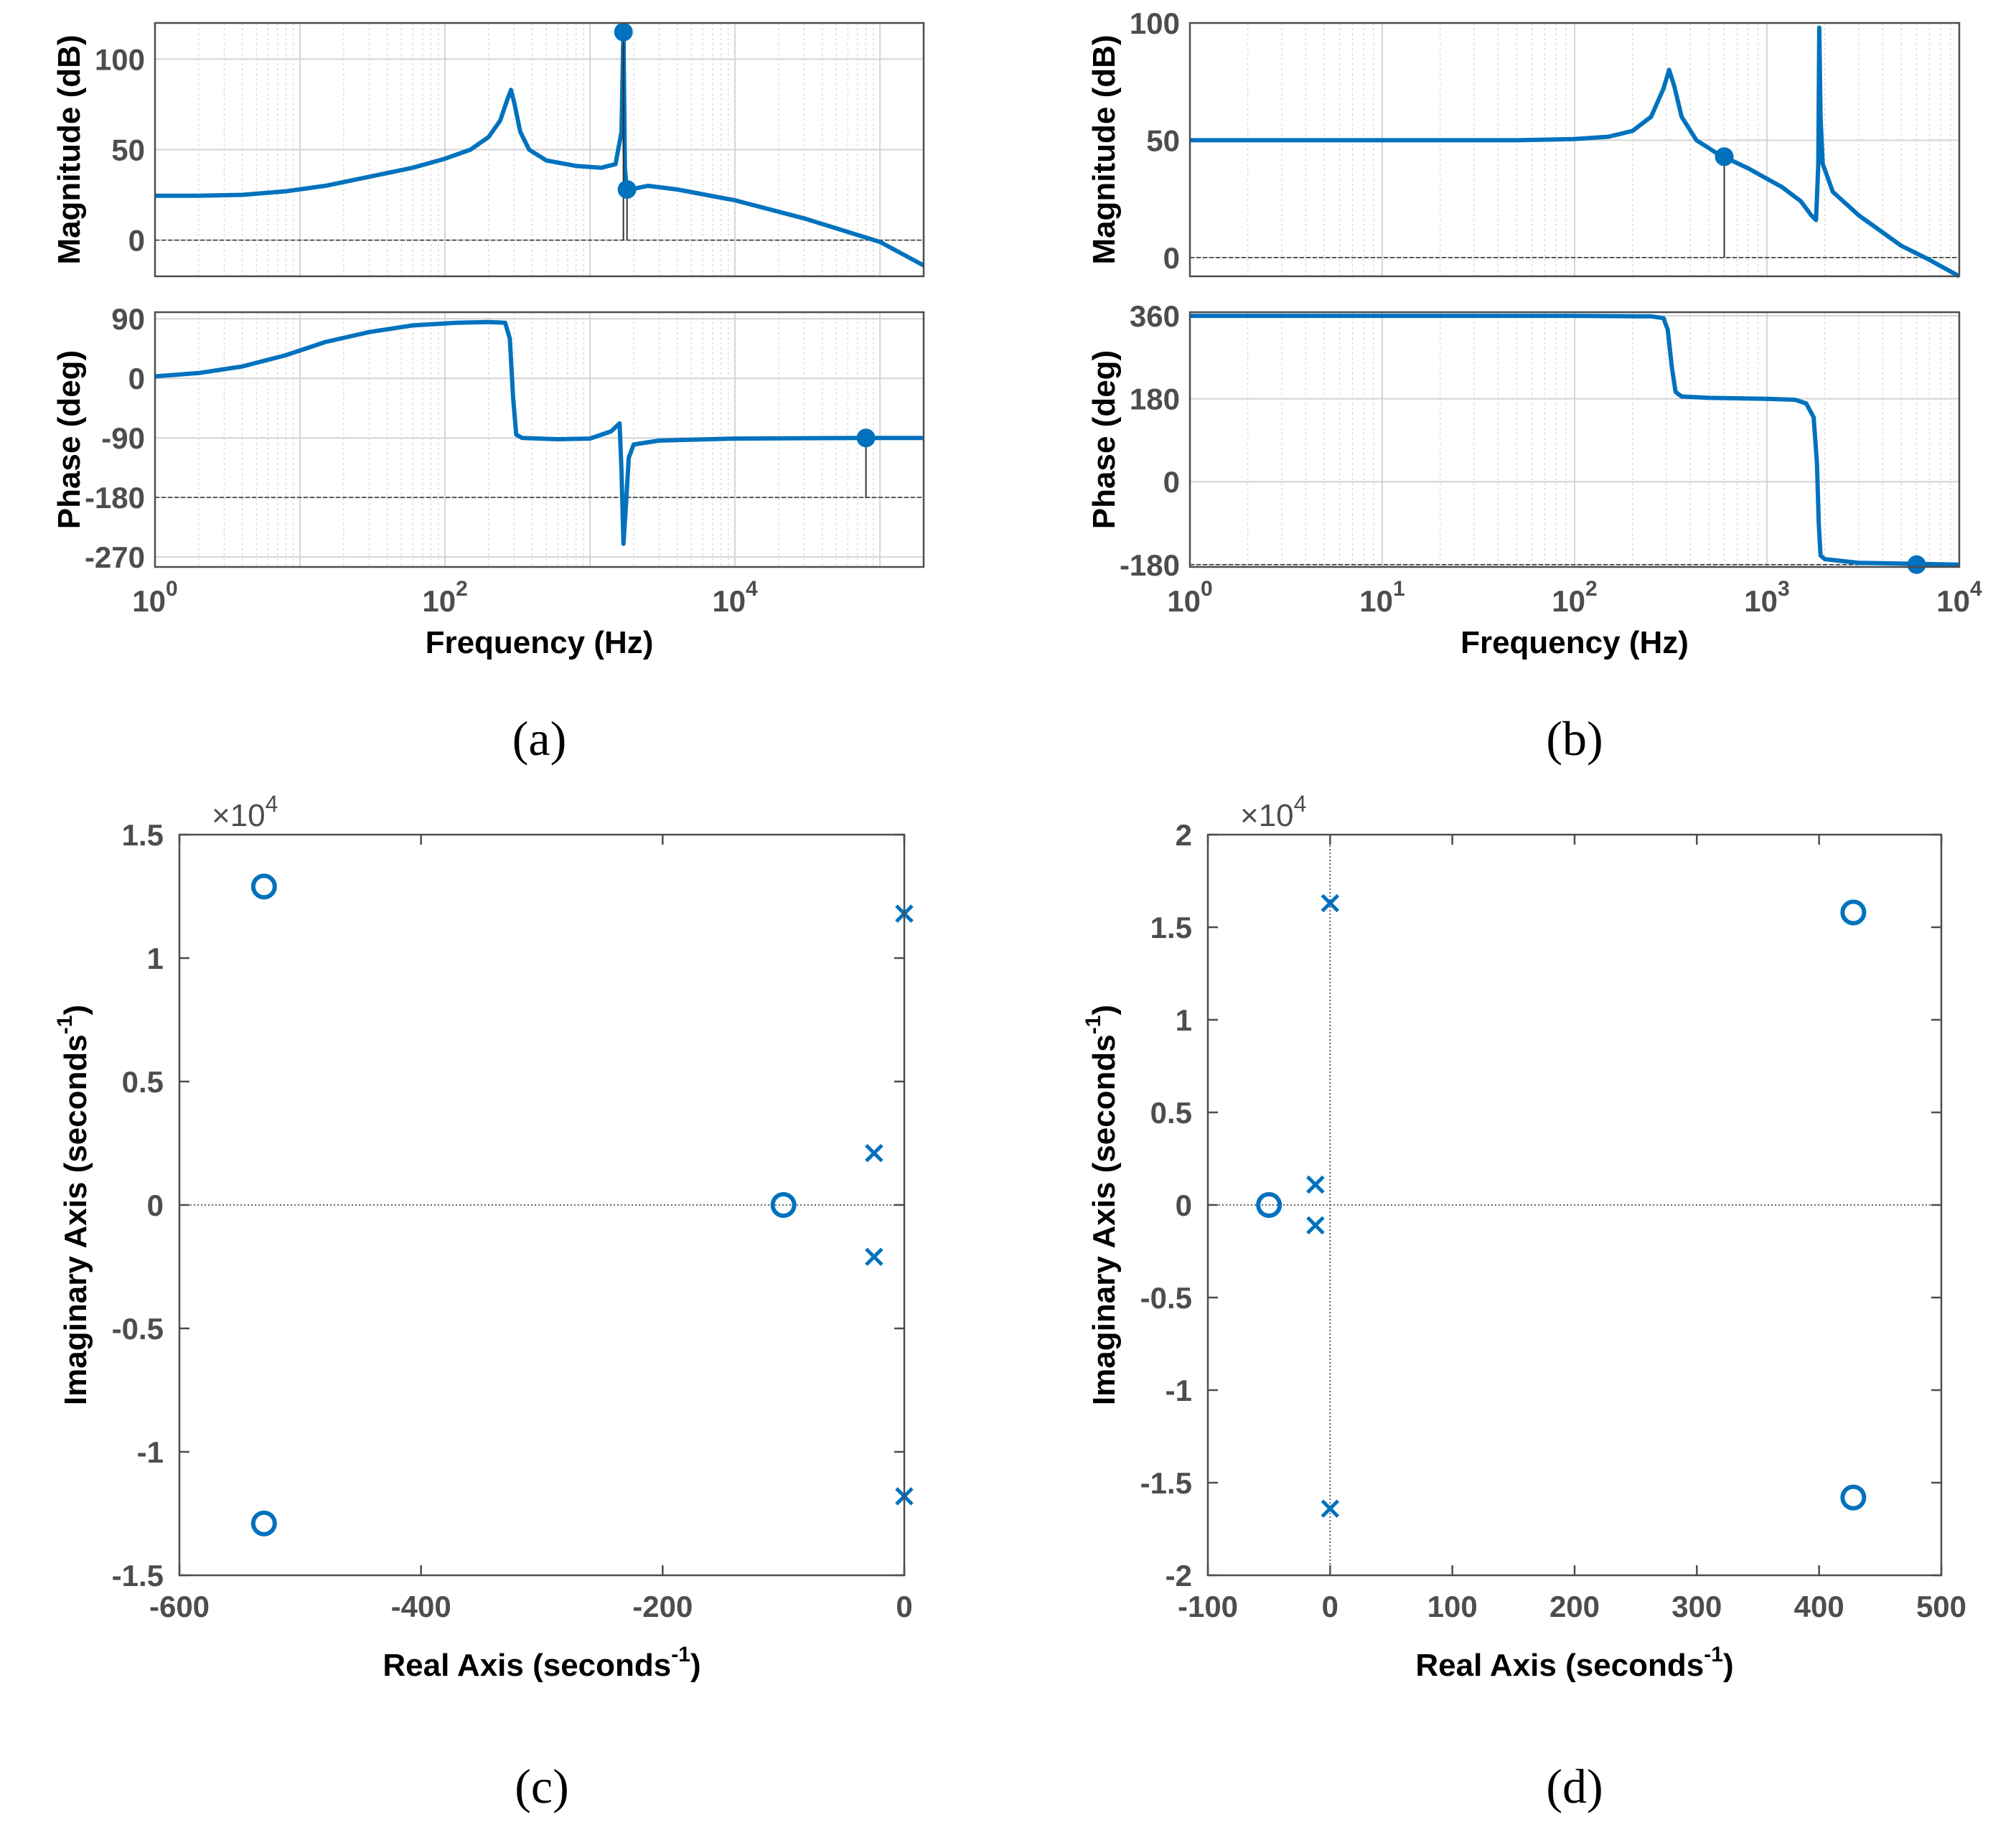 The image size is (1993, 1848). What do you see at coordinates (527, 1666) in the screenshot?
I see `pz-c-xlabel-text: Real Axis (seconds` at bounding box center [527, 1666].